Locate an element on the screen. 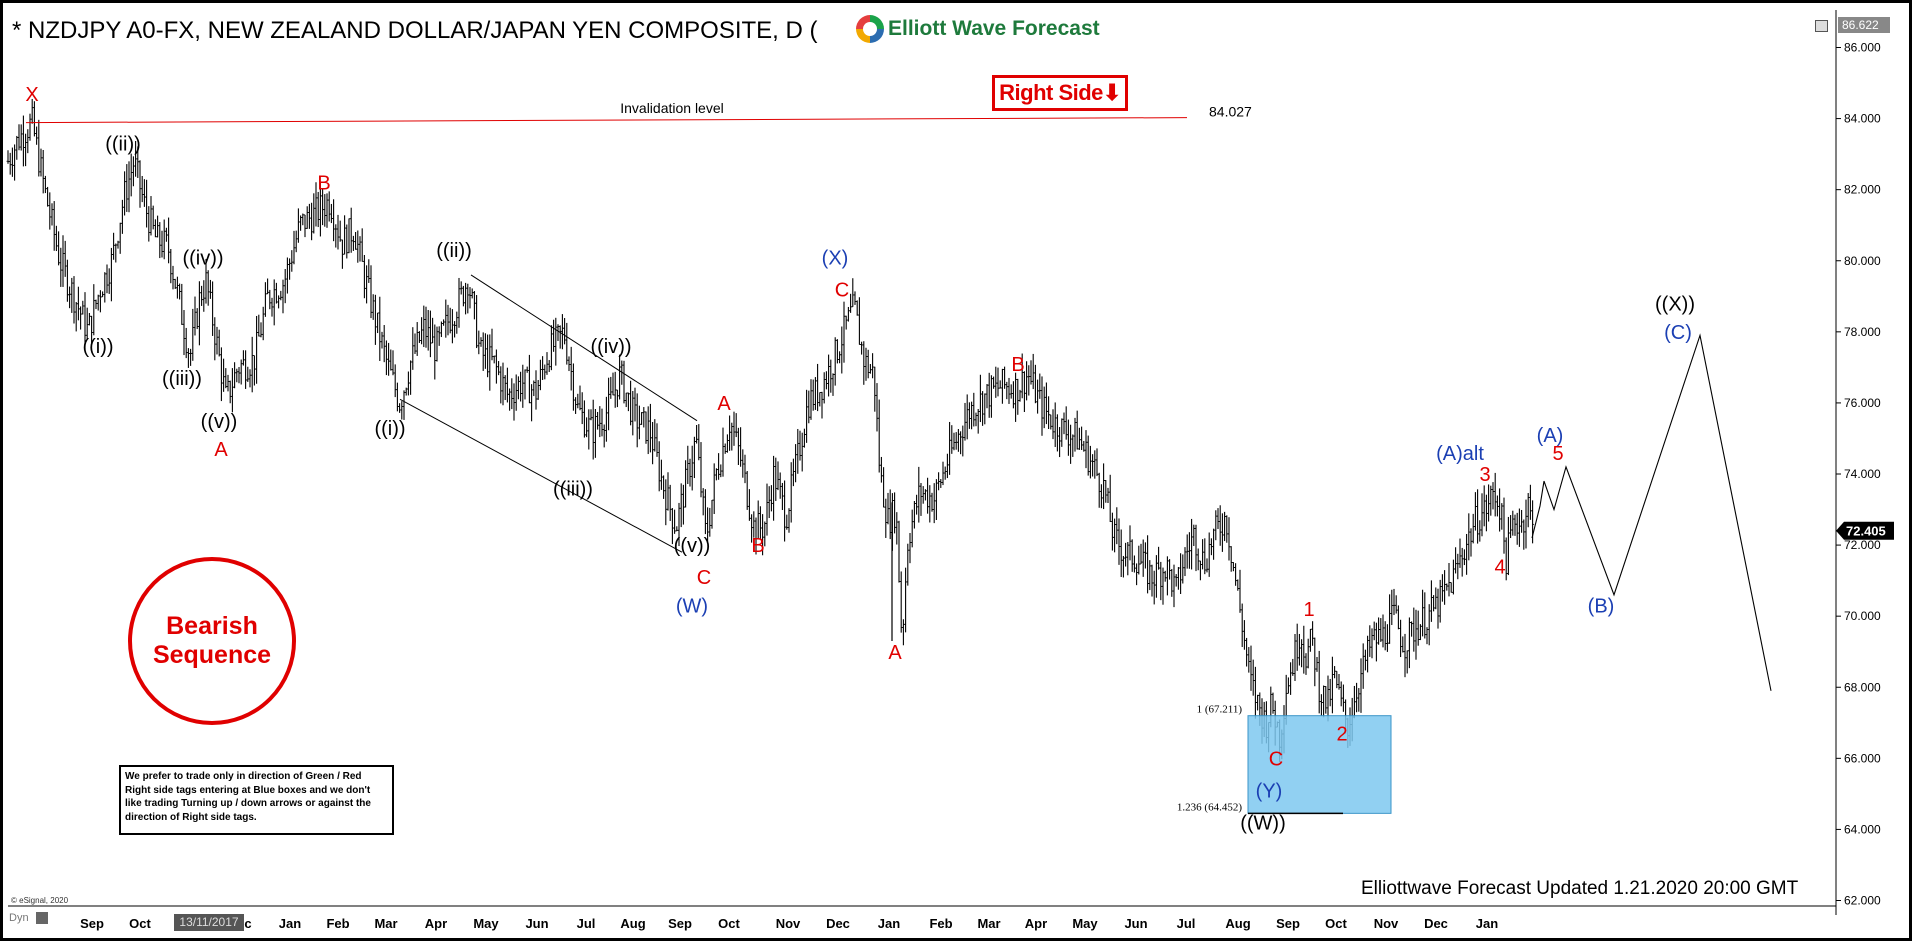  y-tick-label: 86.000 is located at coordinates (1862, 48).